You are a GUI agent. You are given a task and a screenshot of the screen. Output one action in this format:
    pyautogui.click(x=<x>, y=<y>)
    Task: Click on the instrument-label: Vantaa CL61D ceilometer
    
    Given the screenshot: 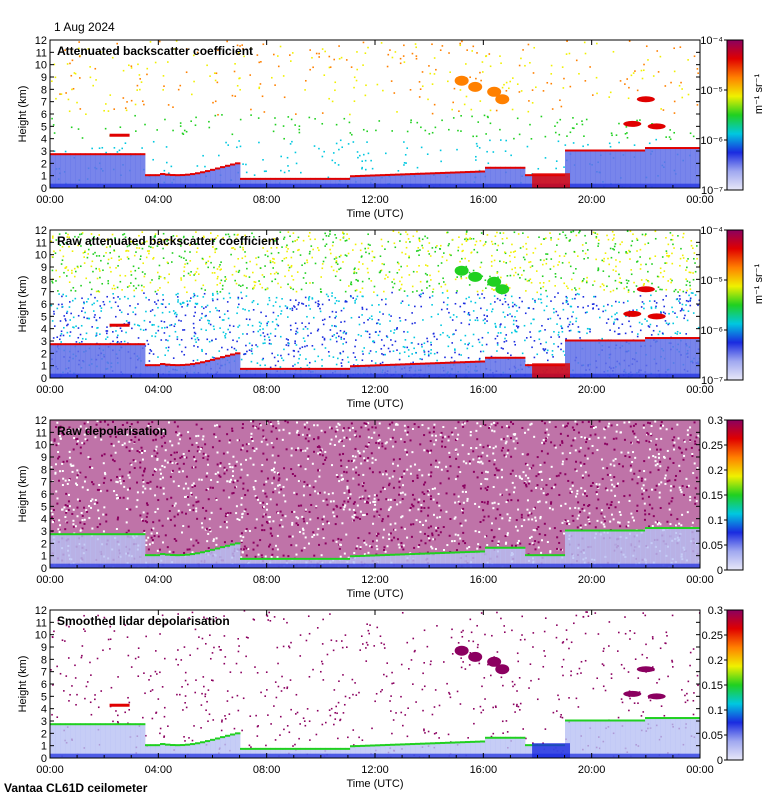 What is the action you would take?
    pyautogui.click(x=76, y=788)
    